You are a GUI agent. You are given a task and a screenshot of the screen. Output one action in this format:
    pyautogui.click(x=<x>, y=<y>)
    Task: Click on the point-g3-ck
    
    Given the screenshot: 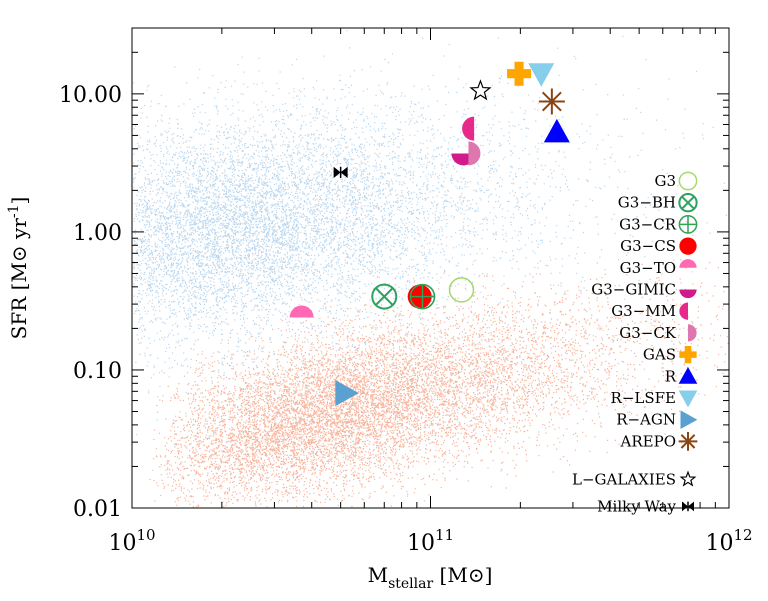 What is the action you would take?
    pyautogui.click(x=474, y=153)
    